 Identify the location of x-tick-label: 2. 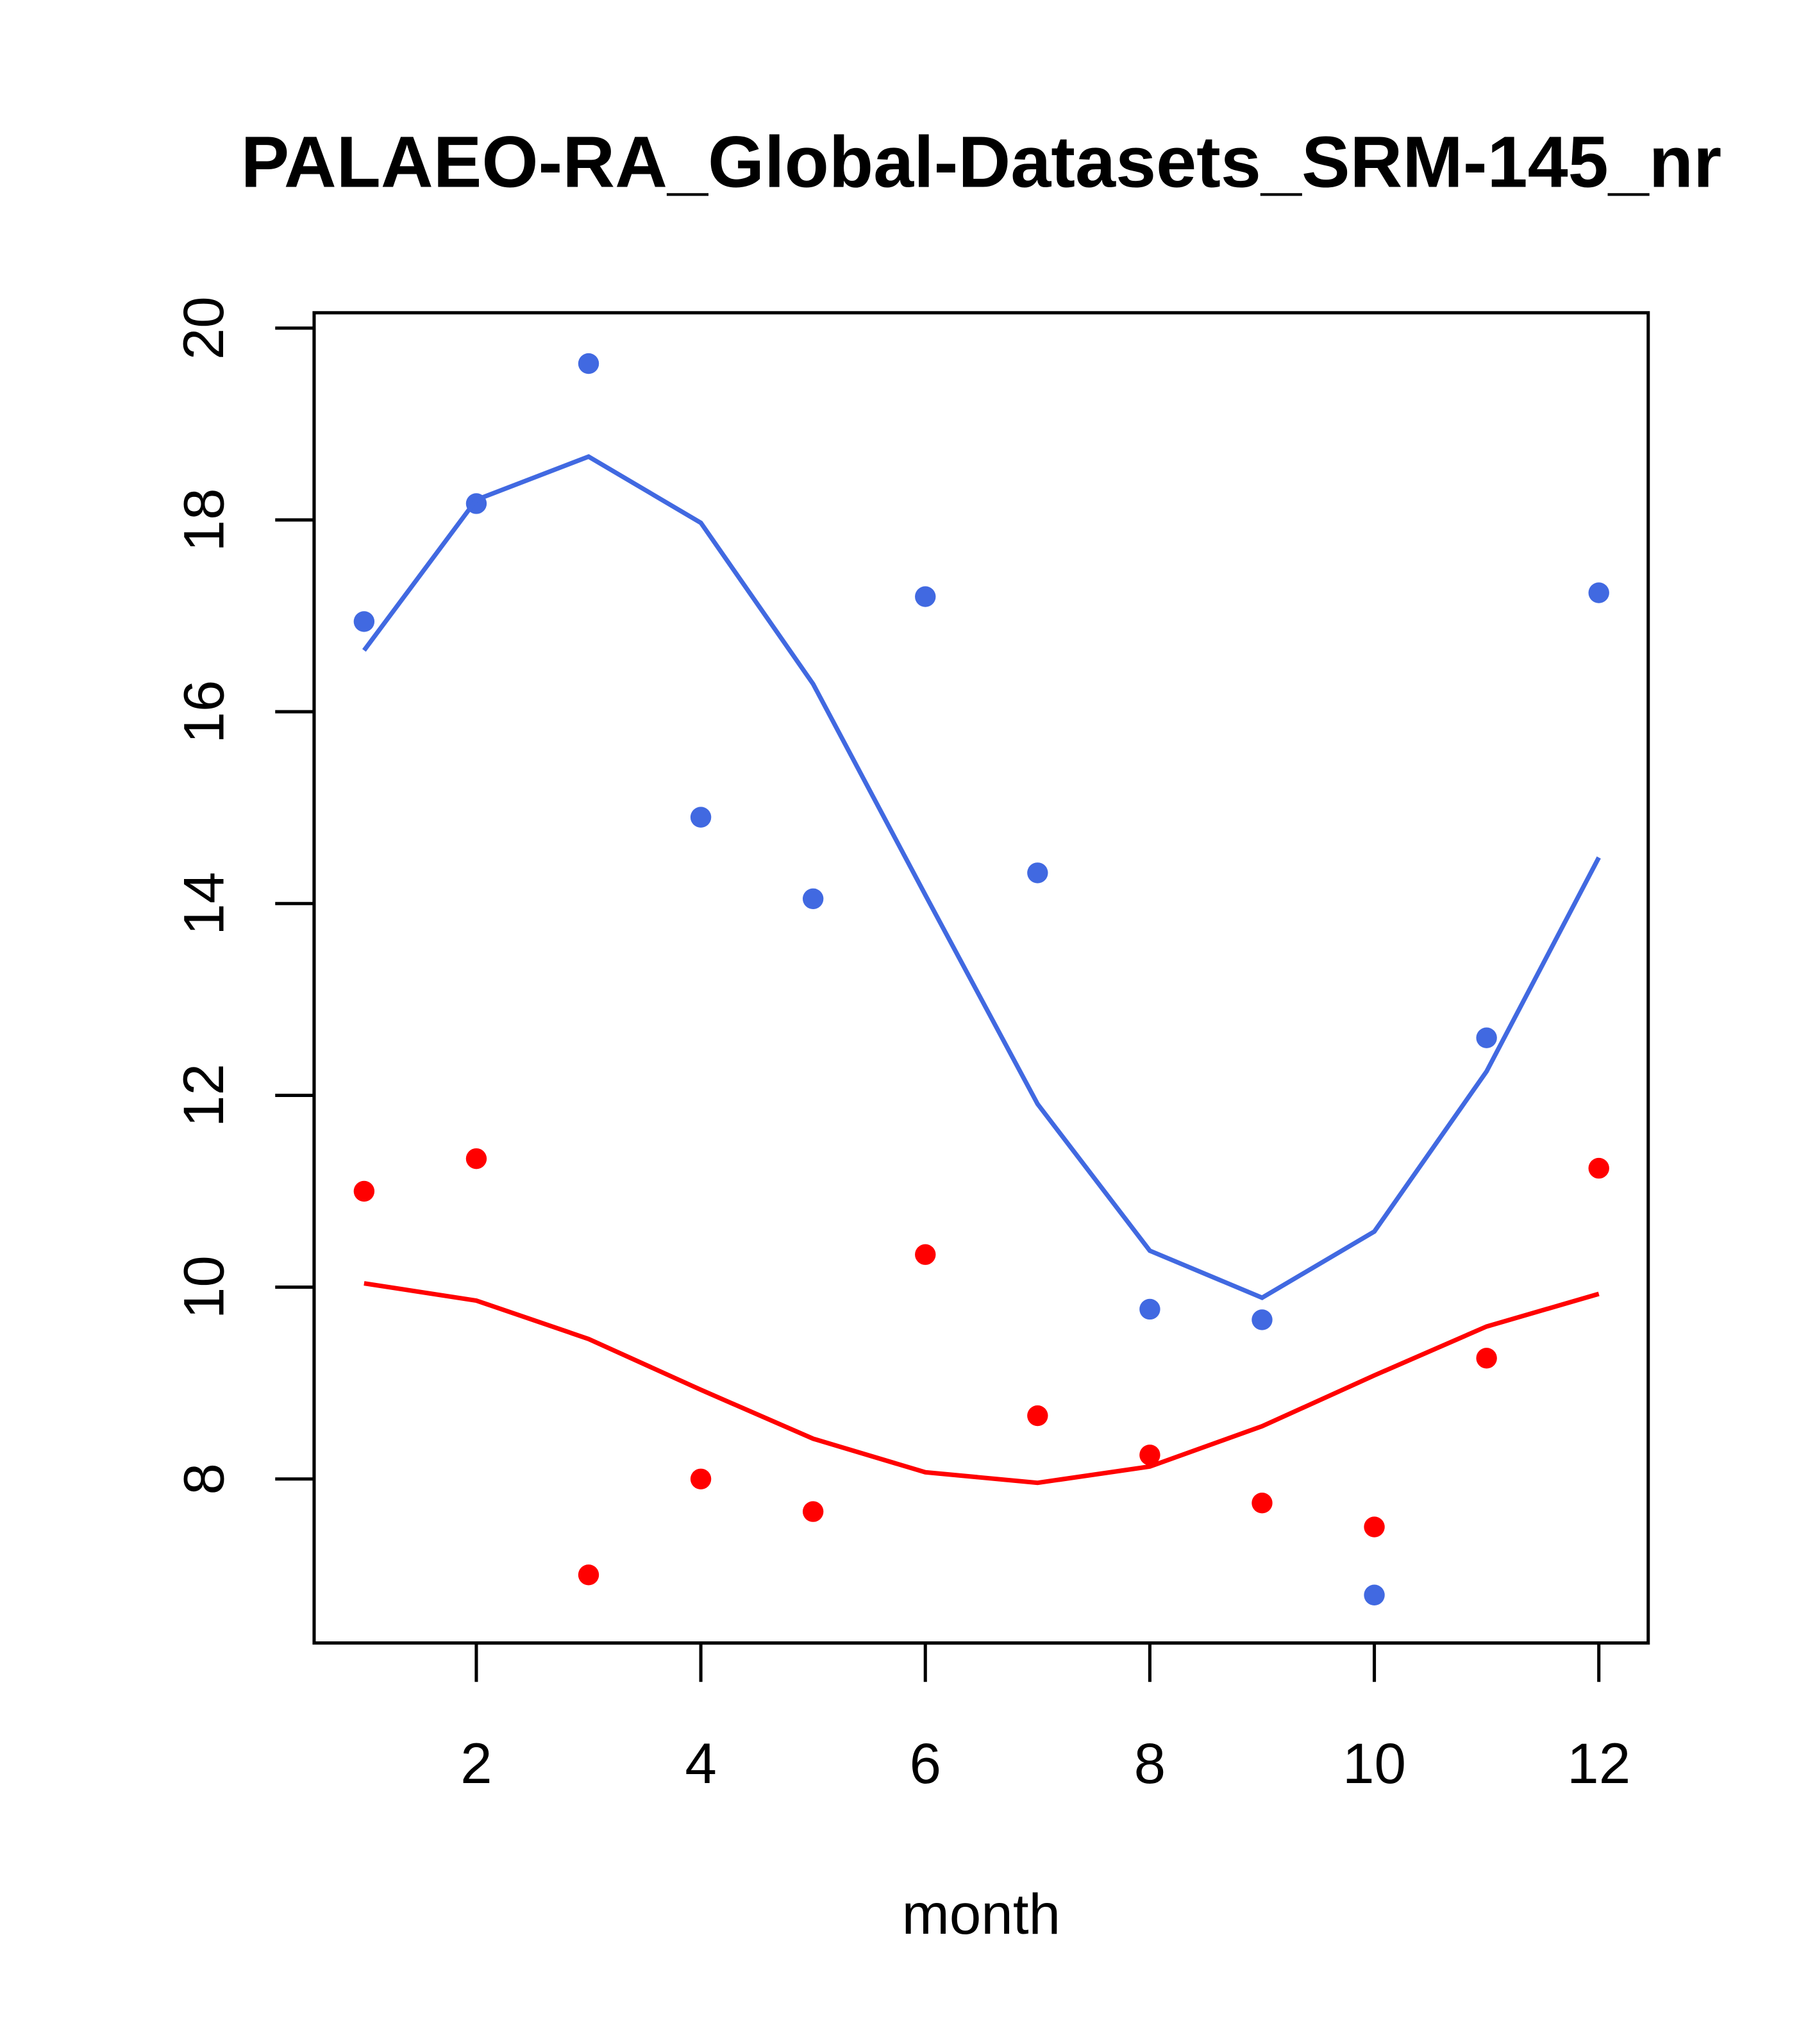
(476, 1763).